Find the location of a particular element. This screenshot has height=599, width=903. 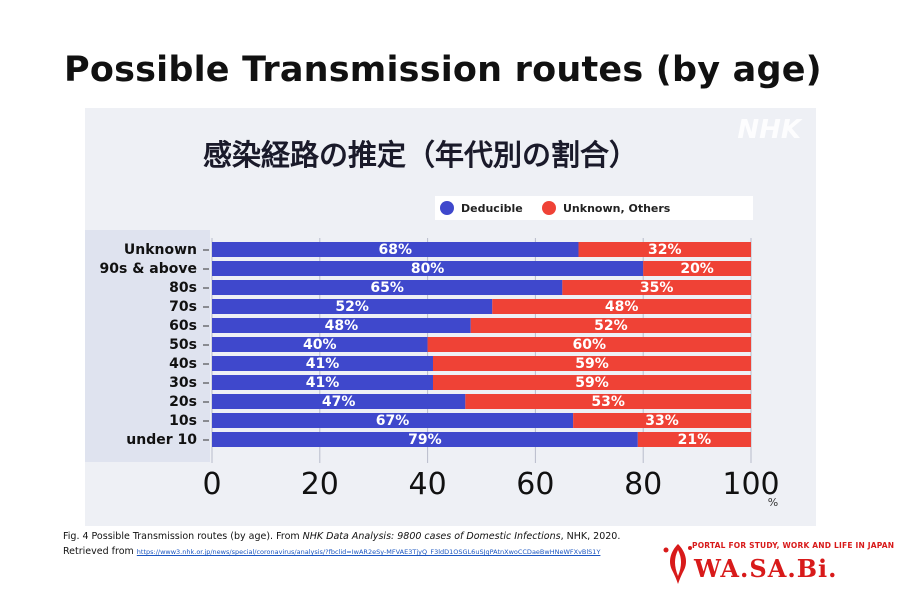

category-label: 30s is located at coordinates (183, 383).